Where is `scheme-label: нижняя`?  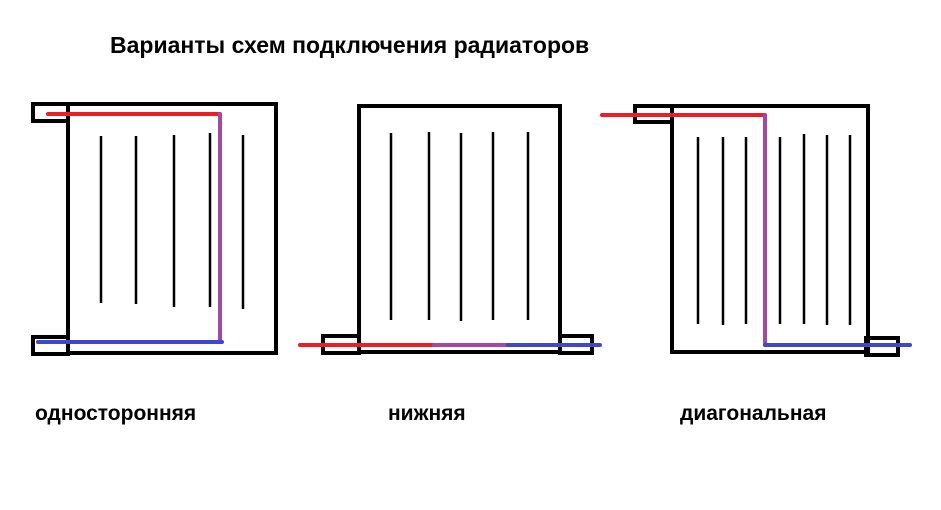 scheme-label: нижняя is located at coordinates (427, 413).